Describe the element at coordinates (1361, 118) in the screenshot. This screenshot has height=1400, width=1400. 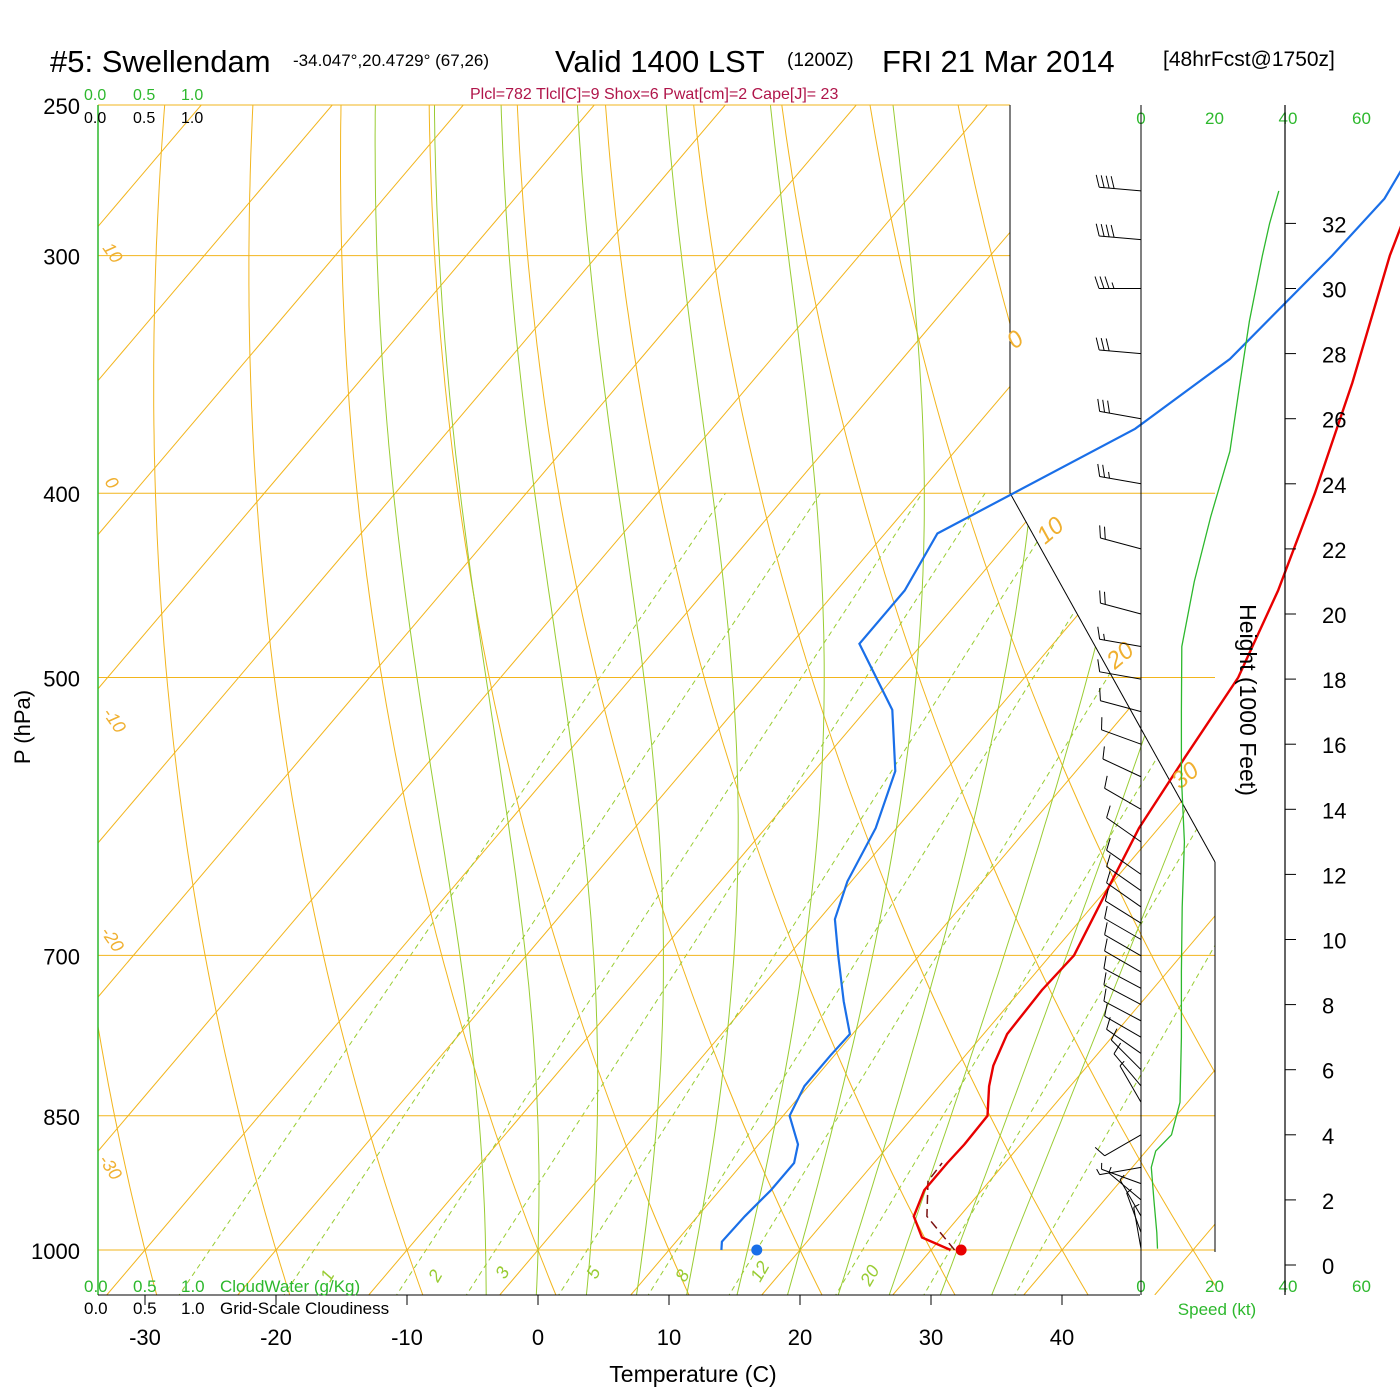
I see `speed-tick-top: 60` at that location.